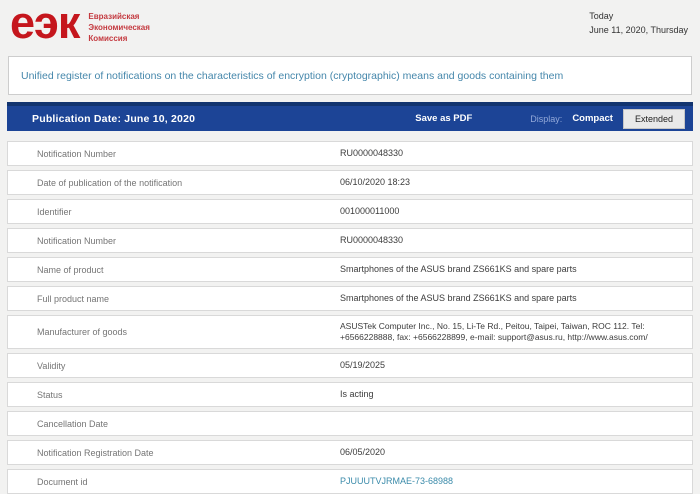 Image resolution: width=700 pixels, height=494 pixels. What do you see at coordinates (601, 16) in the screenshot?
I see `today-label: Today` at bounding box center [601, 16].